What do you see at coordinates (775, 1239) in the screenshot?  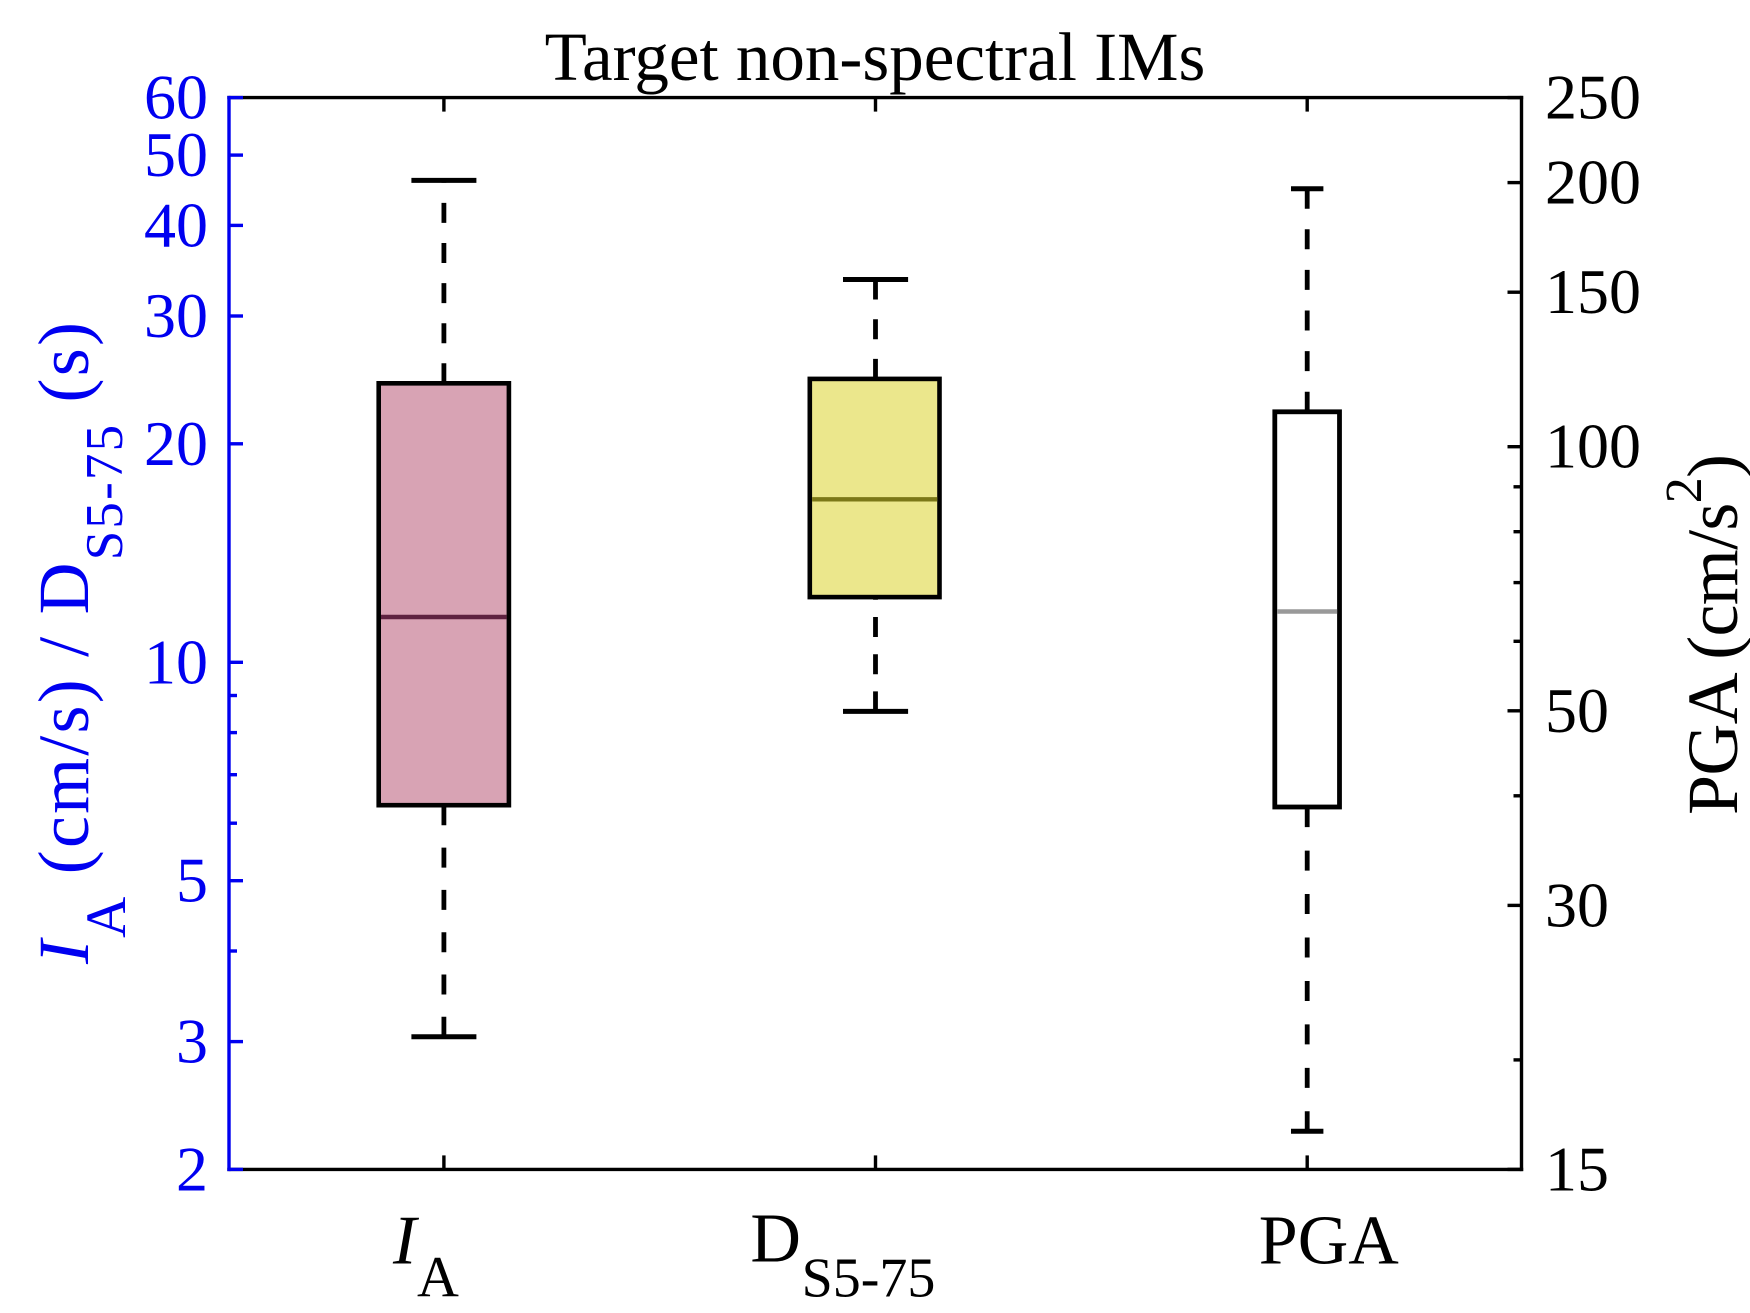 I see `svg-text: D` at bounding box center [775, 1239].